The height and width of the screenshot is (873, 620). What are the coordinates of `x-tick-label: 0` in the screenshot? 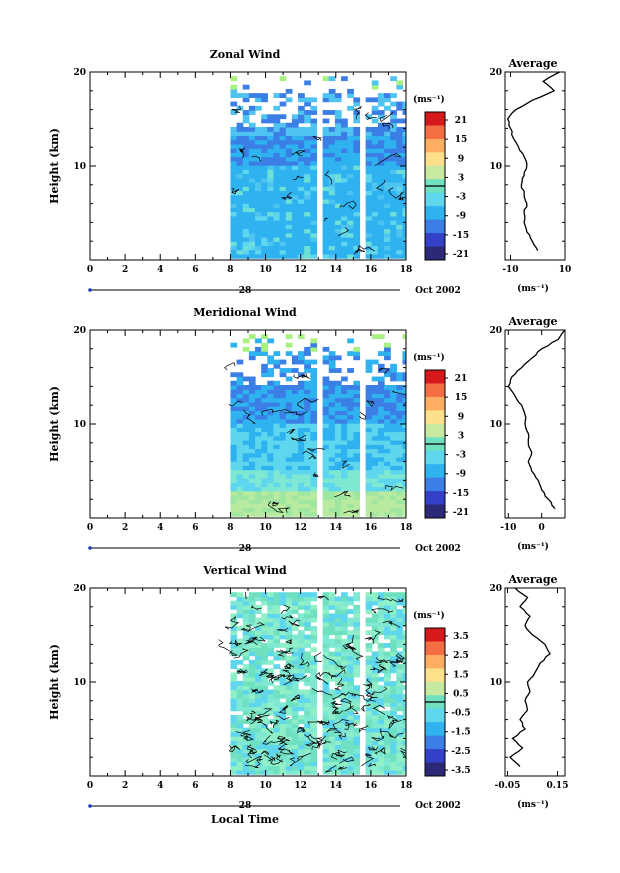 It's located at (90, 528).